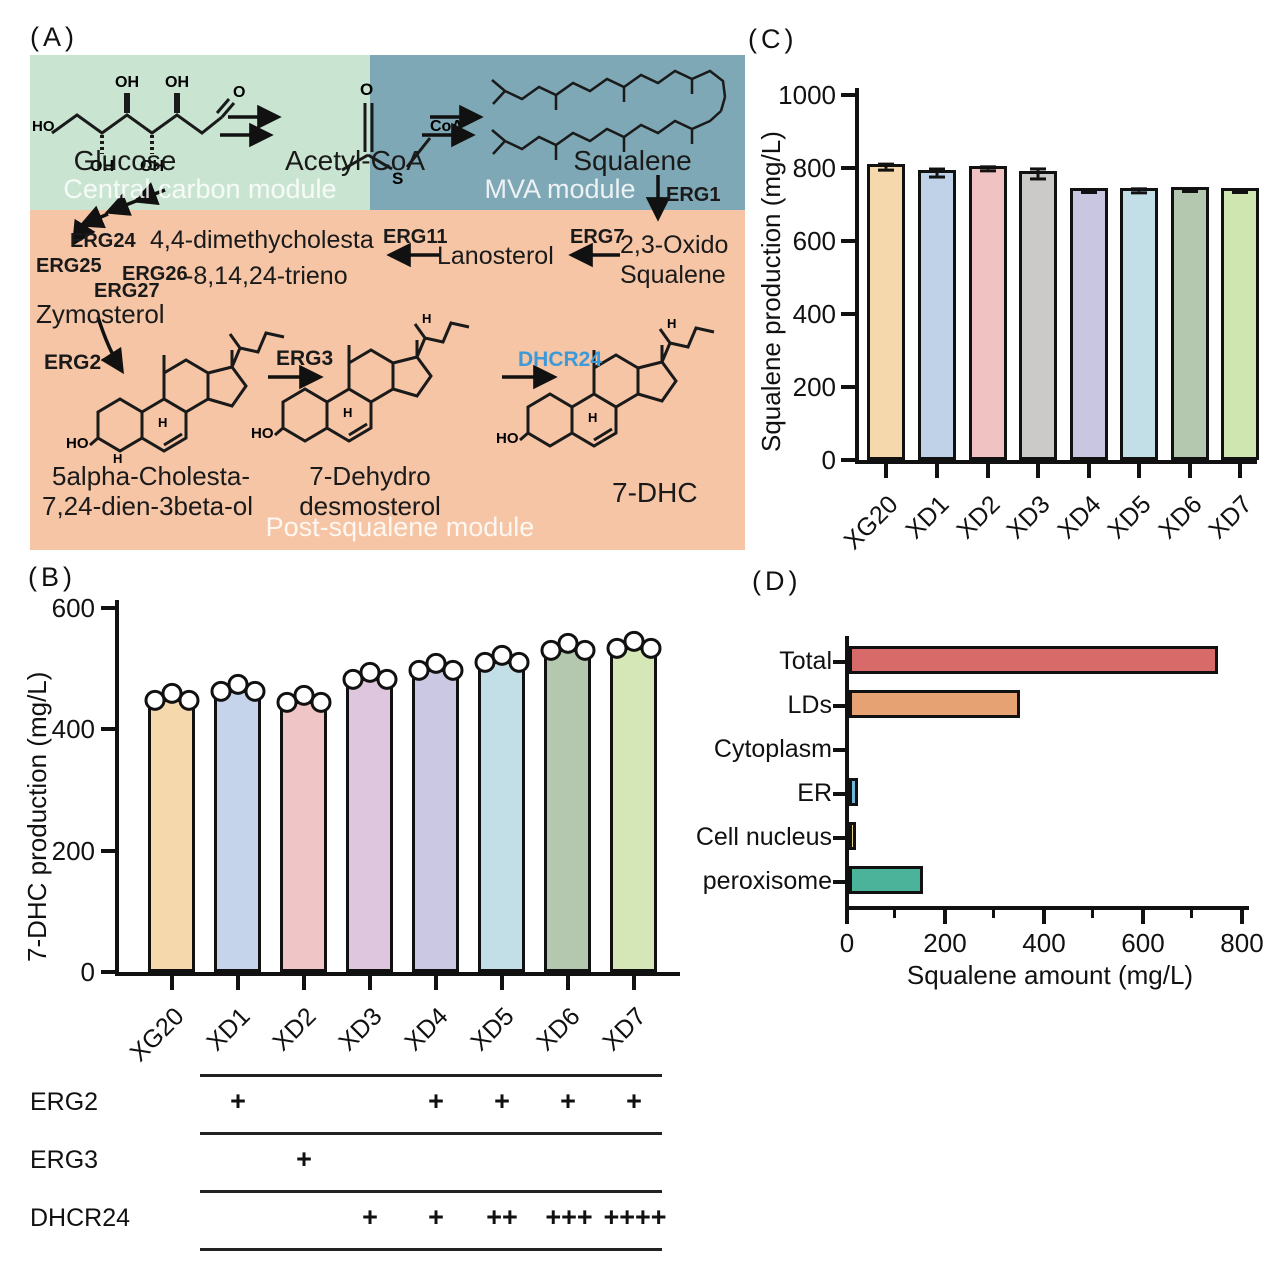 The width and height of the screenshot is (1267, 1264). Describe the element at coordinates (370, 476) in the screenshot. I see `compound-dehydrodesmosterol-line1: 7-Dehydro` at that location.